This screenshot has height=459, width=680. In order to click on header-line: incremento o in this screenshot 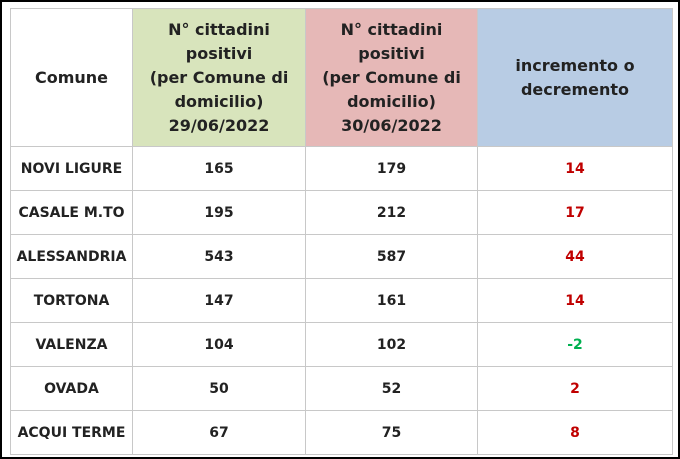, I will do `click(575, 65)`.